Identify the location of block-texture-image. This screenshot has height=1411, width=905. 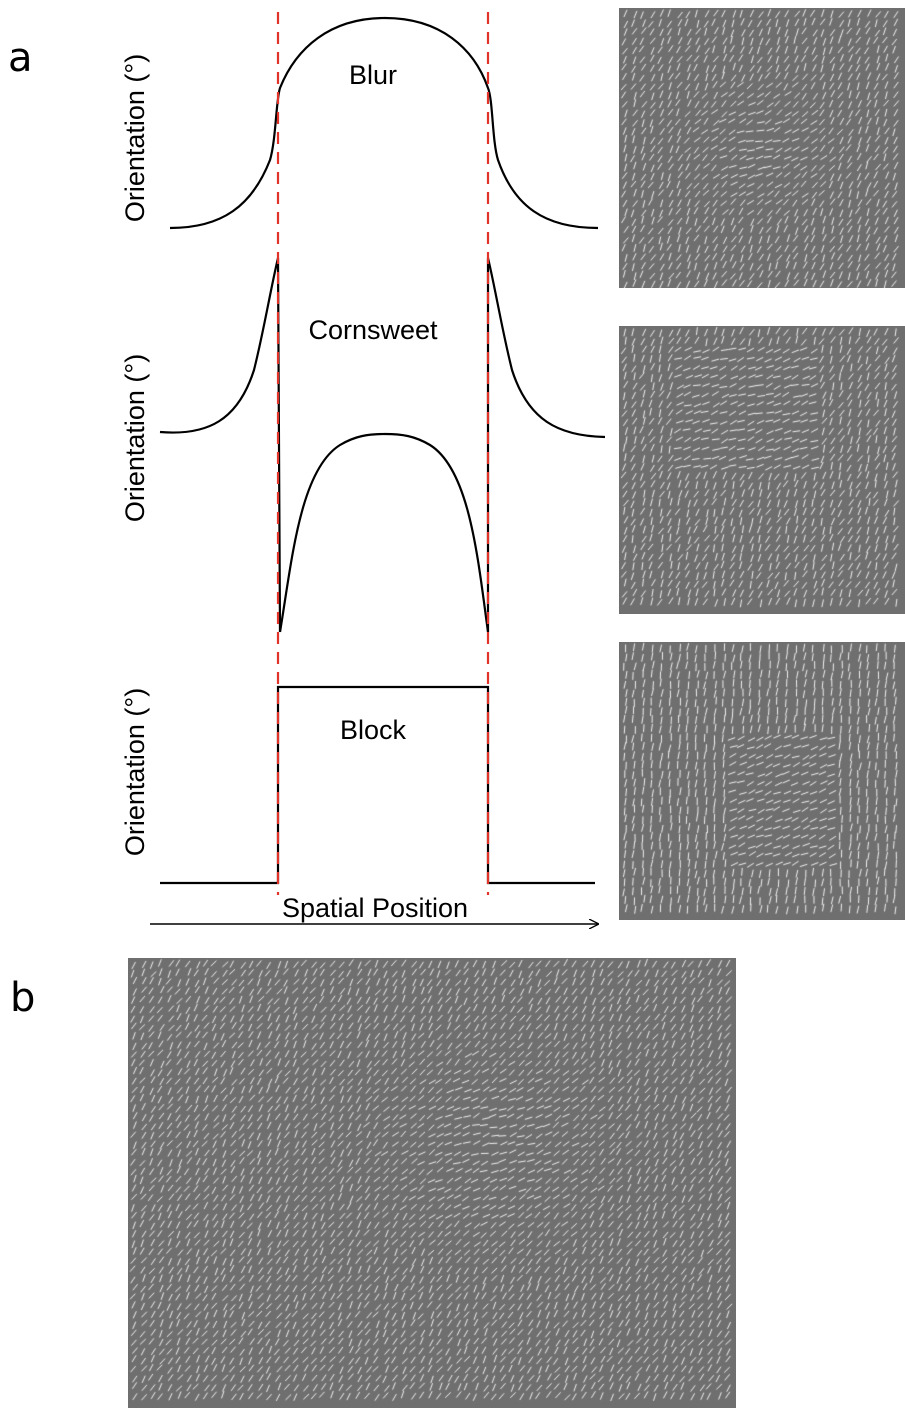
(762, 781).